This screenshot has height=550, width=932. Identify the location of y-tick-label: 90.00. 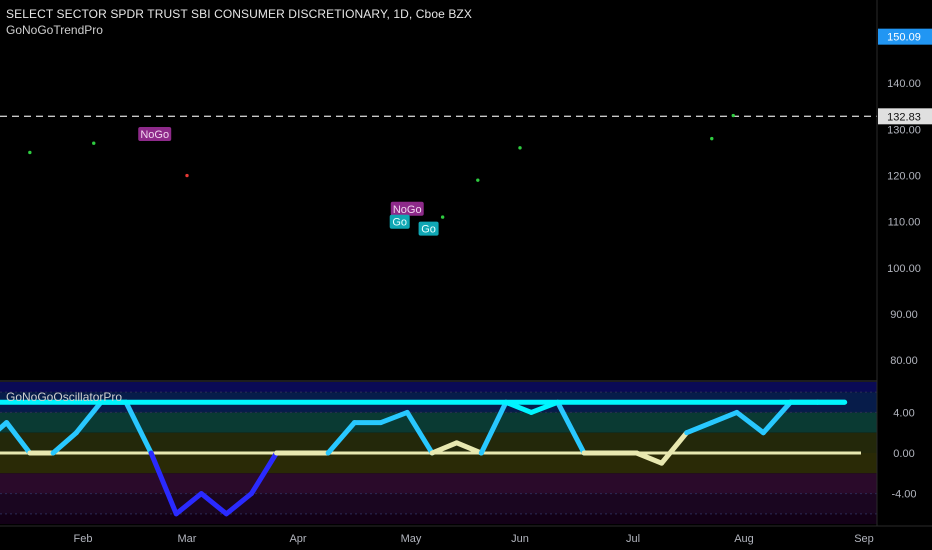
(904, 315).